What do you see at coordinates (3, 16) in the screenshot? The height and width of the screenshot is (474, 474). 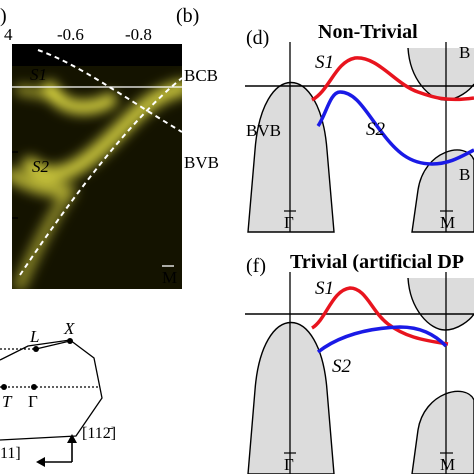 I see `corner-label: )` at bounding box center [3, 16].